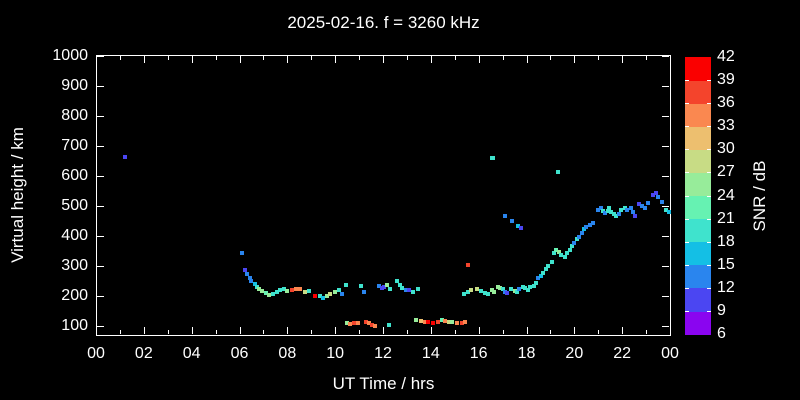 This screenshot has width=800, height=400. What do you see at coordinates (74, 145) in the screenshot?
I see `y-axis-tick-label: 700` at bounding box center [74, 145].